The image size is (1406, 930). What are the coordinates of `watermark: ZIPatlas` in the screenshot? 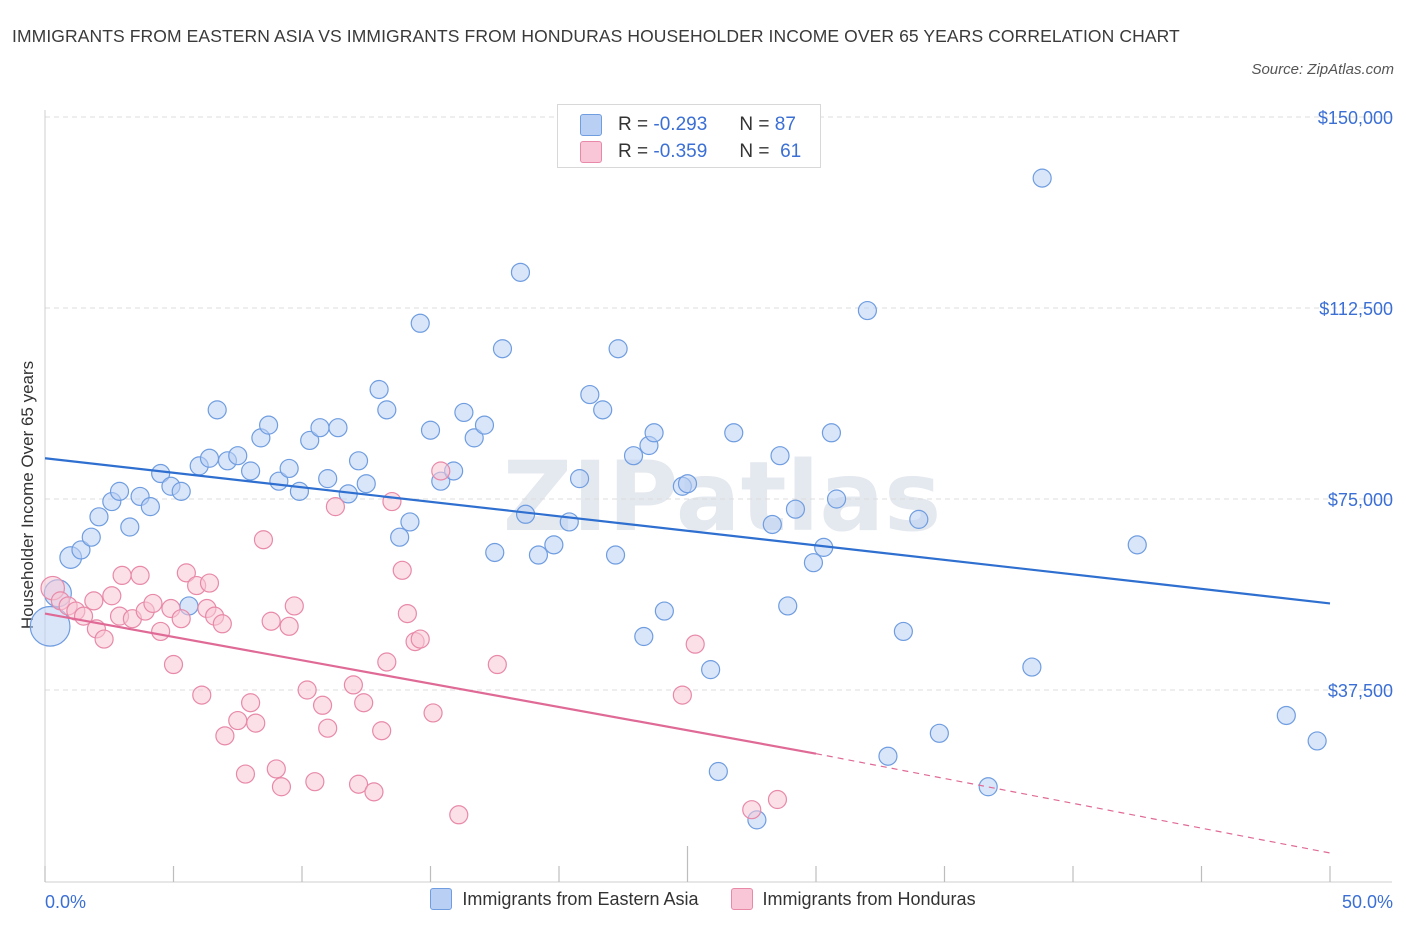 It's located at (722, 497).